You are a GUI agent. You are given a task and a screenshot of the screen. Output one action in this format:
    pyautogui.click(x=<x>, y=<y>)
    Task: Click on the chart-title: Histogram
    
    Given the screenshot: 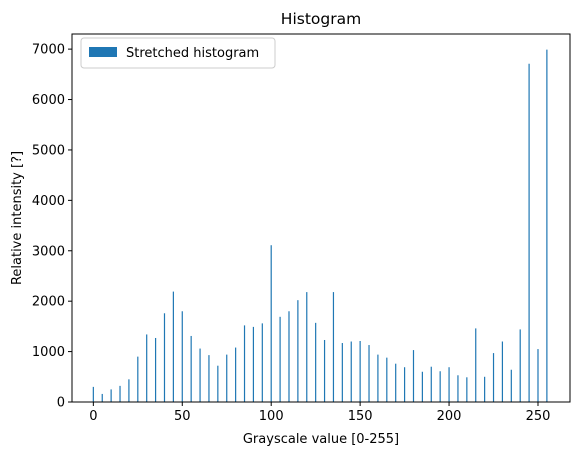 What is the action you would take?
    pyautogui.click(x=321, y=19)
    